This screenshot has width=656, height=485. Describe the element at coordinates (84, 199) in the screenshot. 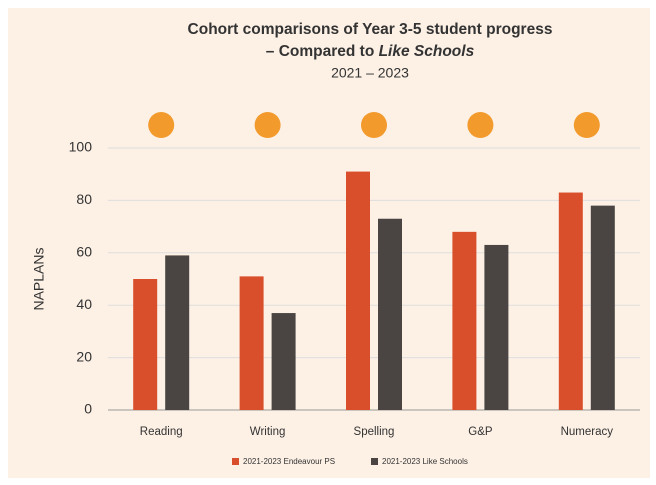

I see `y-tick-label: 80` at that location.